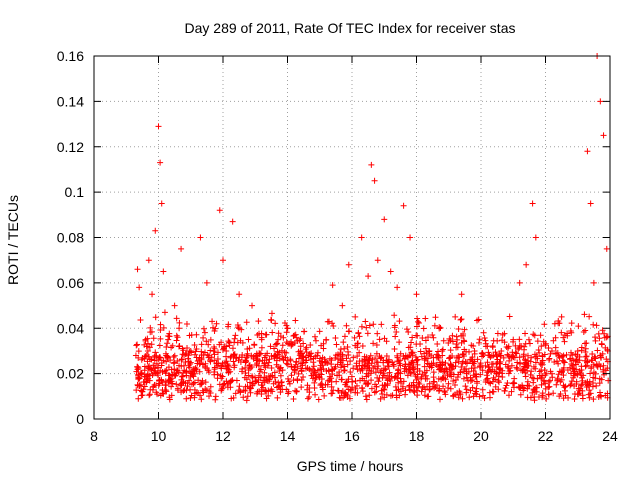 This screenshot has height=480, width=640. Describe the element at coordinates (350, 466) in the screenshot. I see `x-axis-label: GPS time / hours` at that location.